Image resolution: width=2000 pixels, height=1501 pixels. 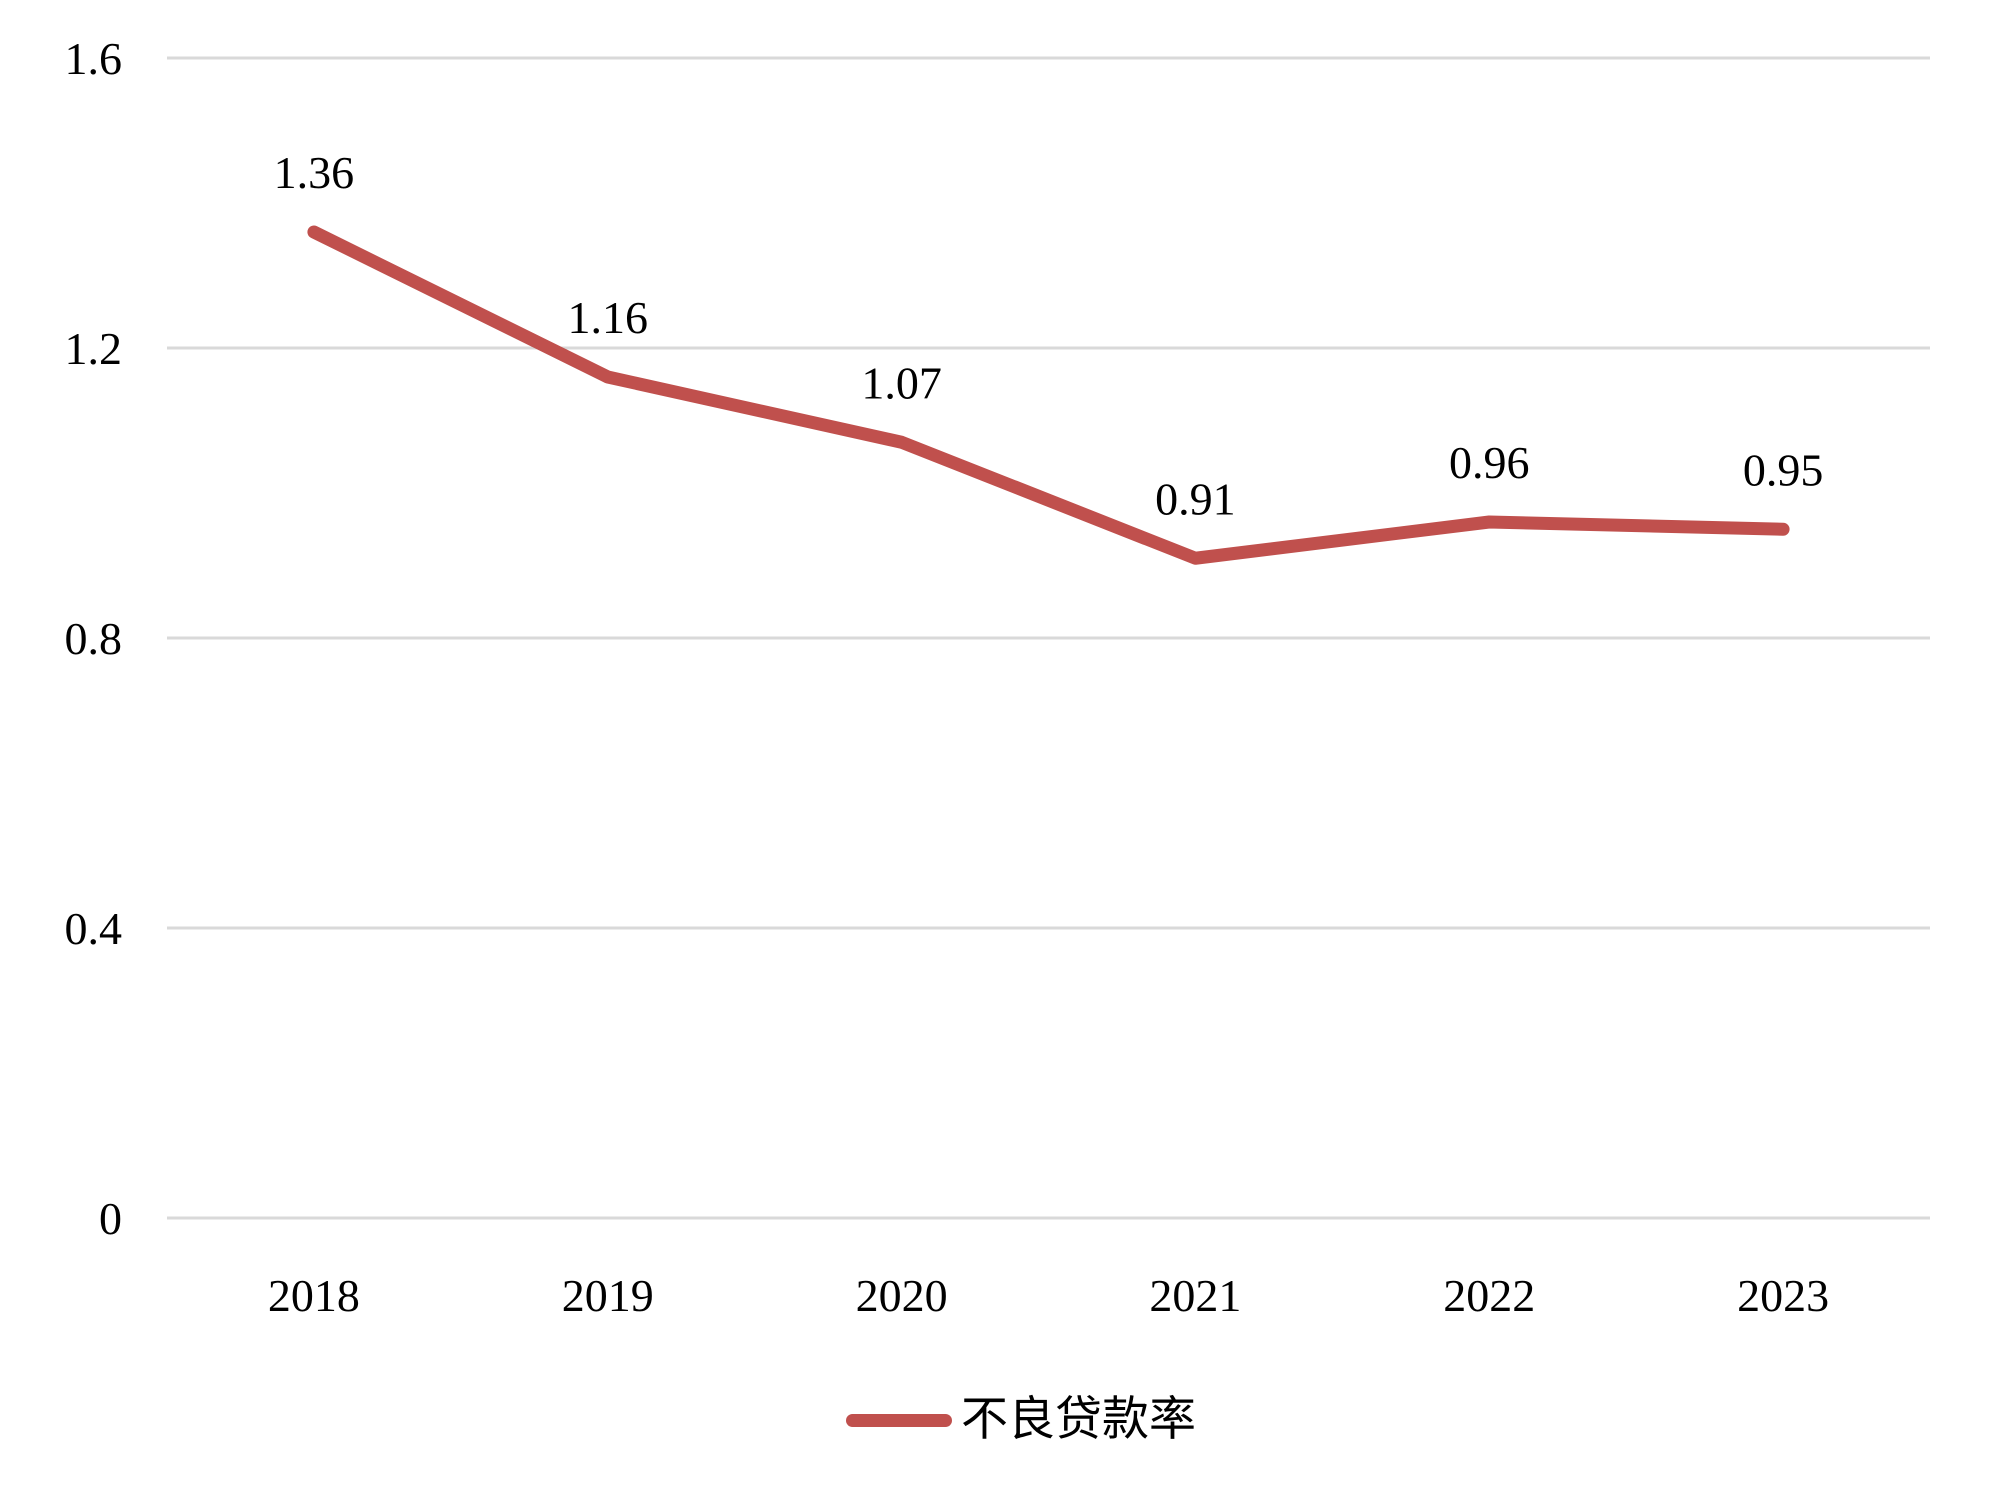 I want to click on data-label: 0.96, so click(x=1489, y=462).